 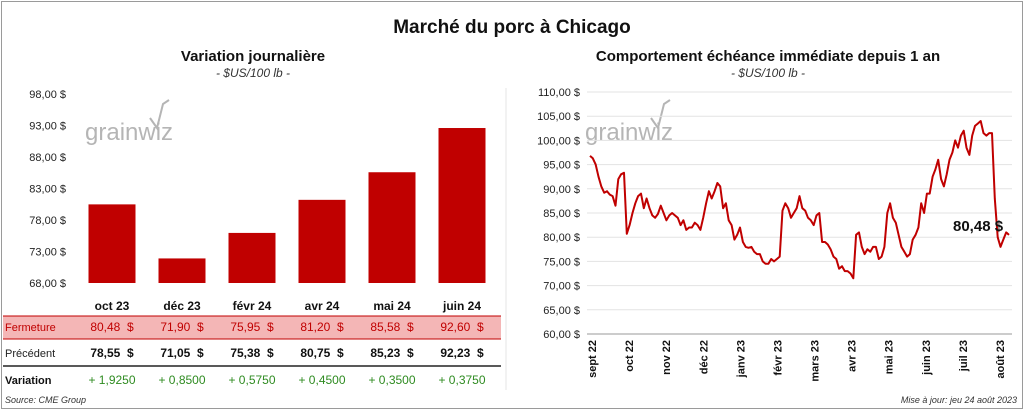 I want to click on bar-category-label: oct 23, so click(x=112, y=306).